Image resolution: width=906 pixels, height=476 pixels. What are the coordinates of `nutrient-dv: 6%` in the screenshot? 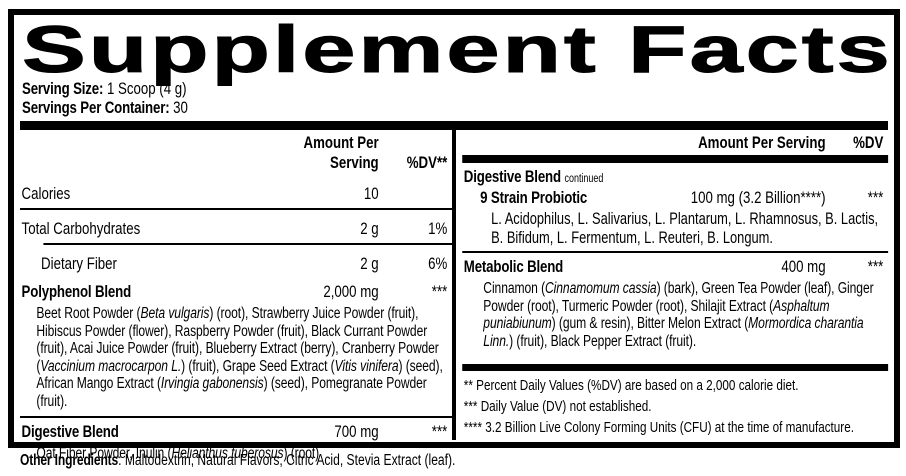 It's located at (438, 263).